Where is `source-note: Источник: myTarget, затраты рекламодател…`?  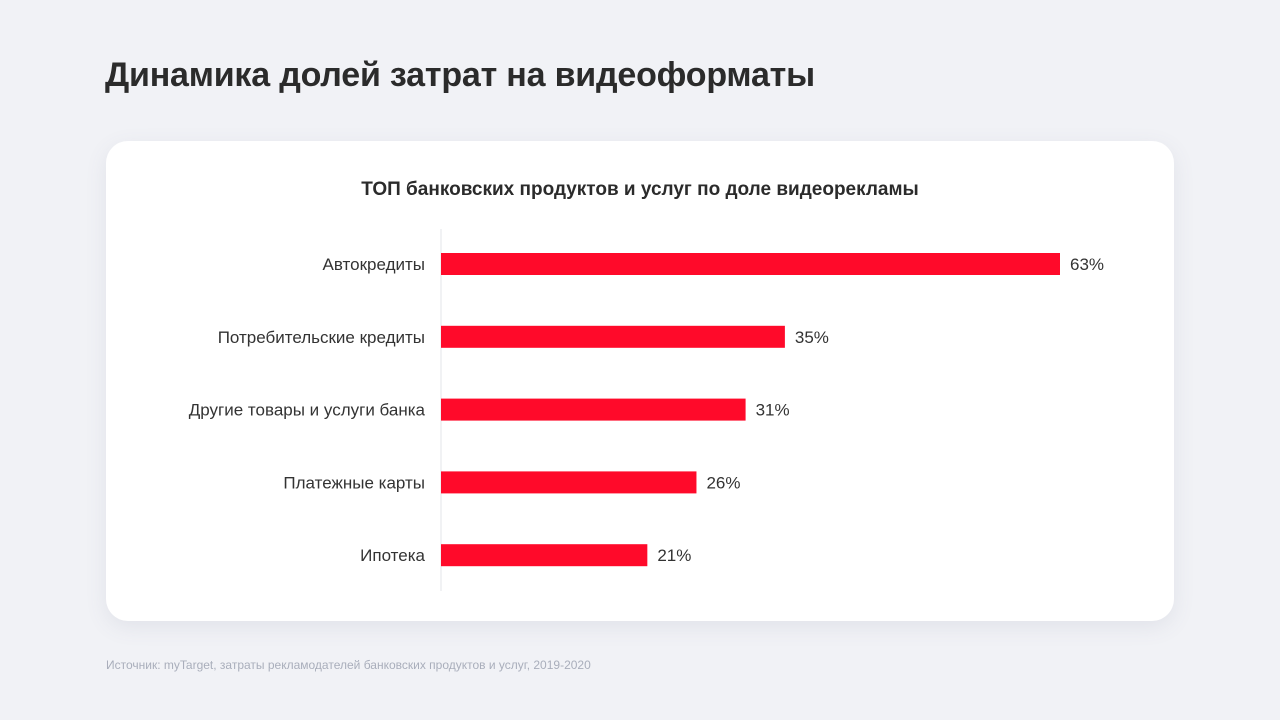
source-note: Источник: myTarget, затраты рекламодател… is located at coordinates (348, 665).